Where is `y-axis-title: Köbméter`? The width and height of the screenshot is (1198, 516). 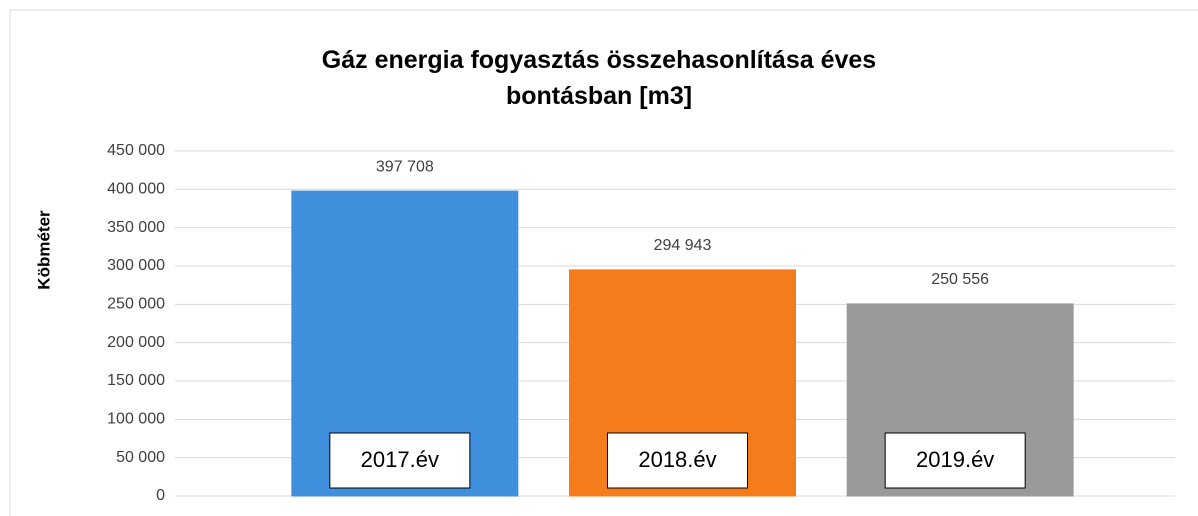 y-axis-title: Köbméter is located at coordinates (43, 250).